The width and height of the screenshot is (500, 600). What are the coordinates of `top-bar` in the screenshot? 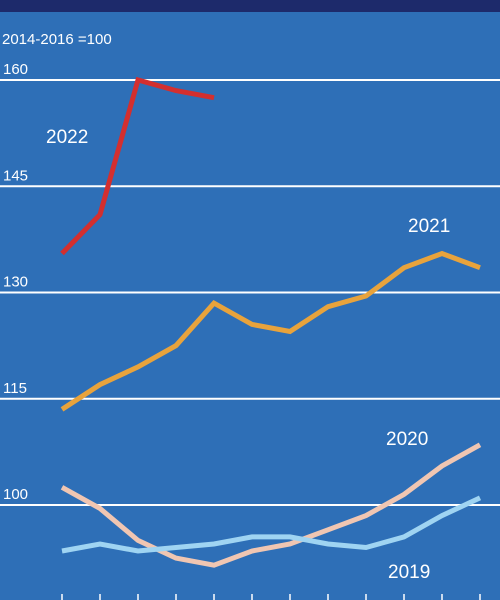 It's located at (250, 6).